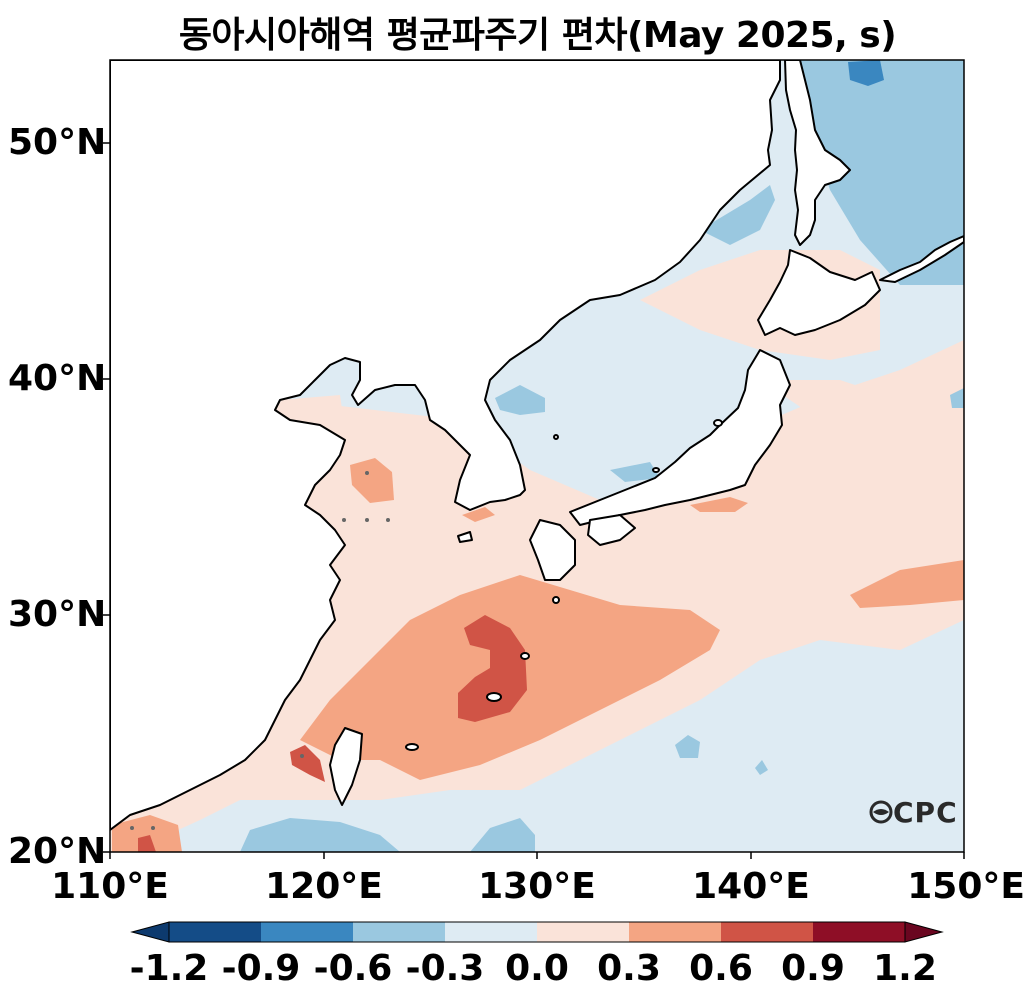 The height and width of the screenshot is (1003, 1025). Describe the element at coordinates (905, 968) in the screenshot. I see `colorbar-tick-8: 1.2` at that location.